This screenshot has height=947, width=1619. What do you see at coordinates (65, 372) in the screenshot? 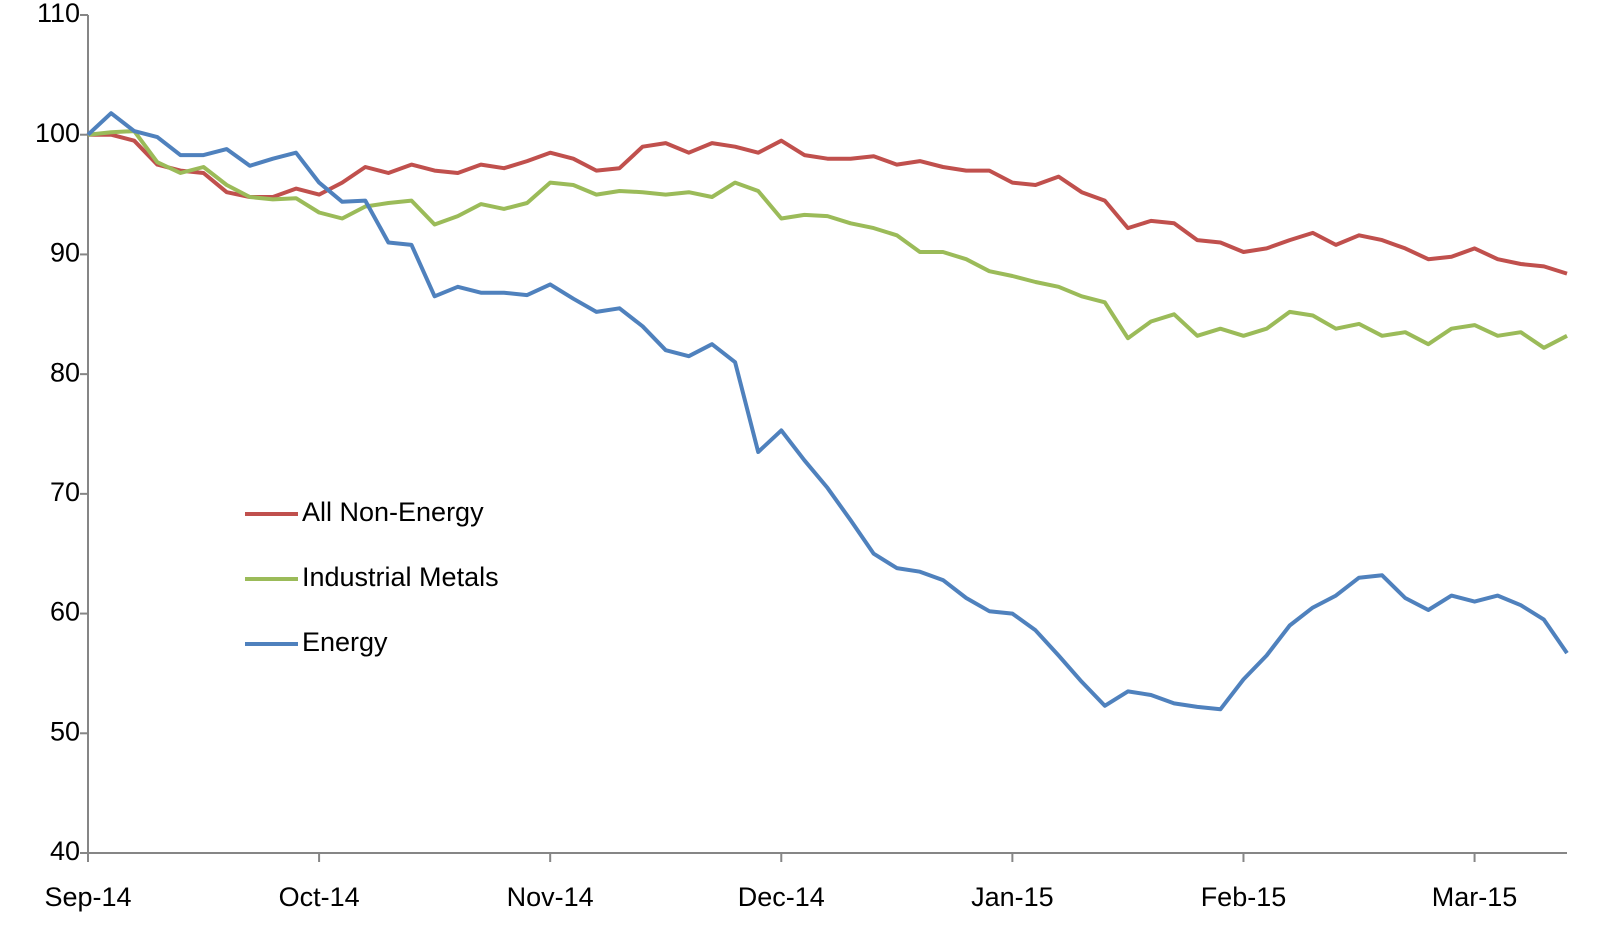
I see `y-tick-label: 80` at bounding box center [65, 372].